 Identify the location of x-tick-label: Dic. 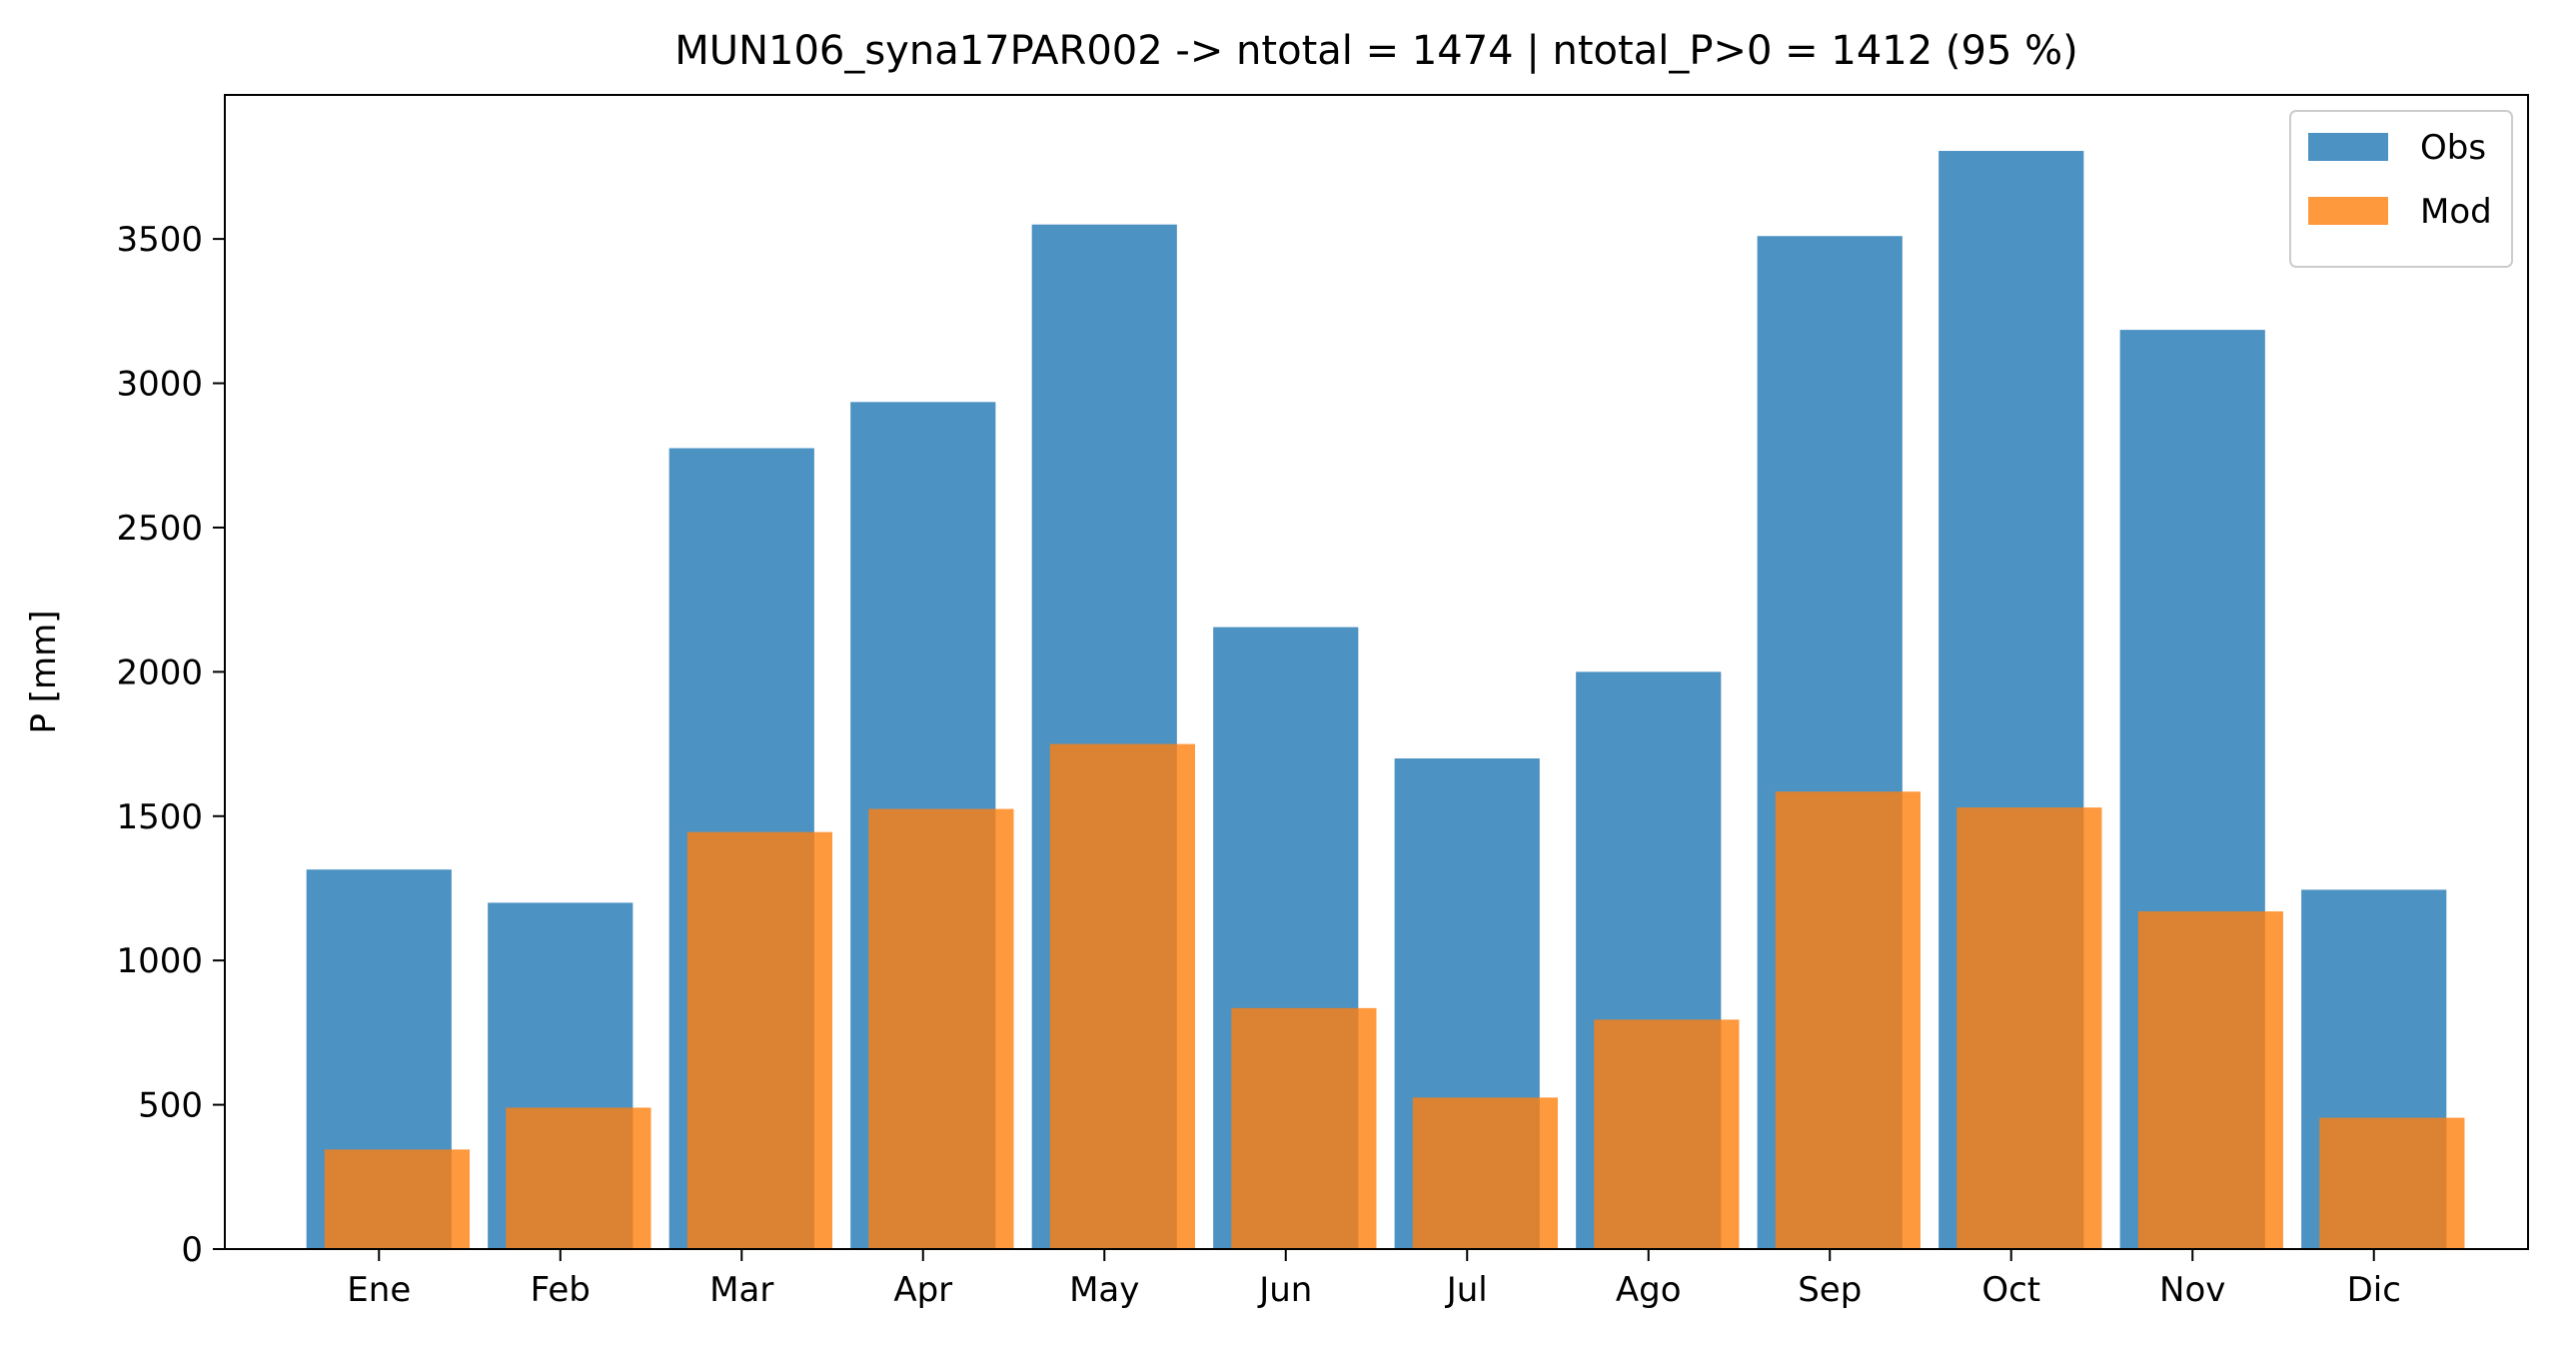
(2374, 1290).